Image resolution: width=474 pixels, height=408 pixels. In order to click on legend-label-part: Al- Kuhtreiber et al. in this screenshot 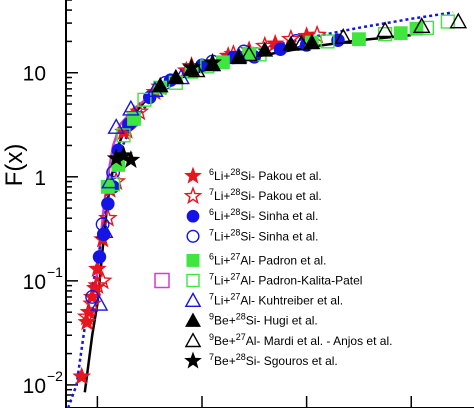, I will do `click(291, 301)`.